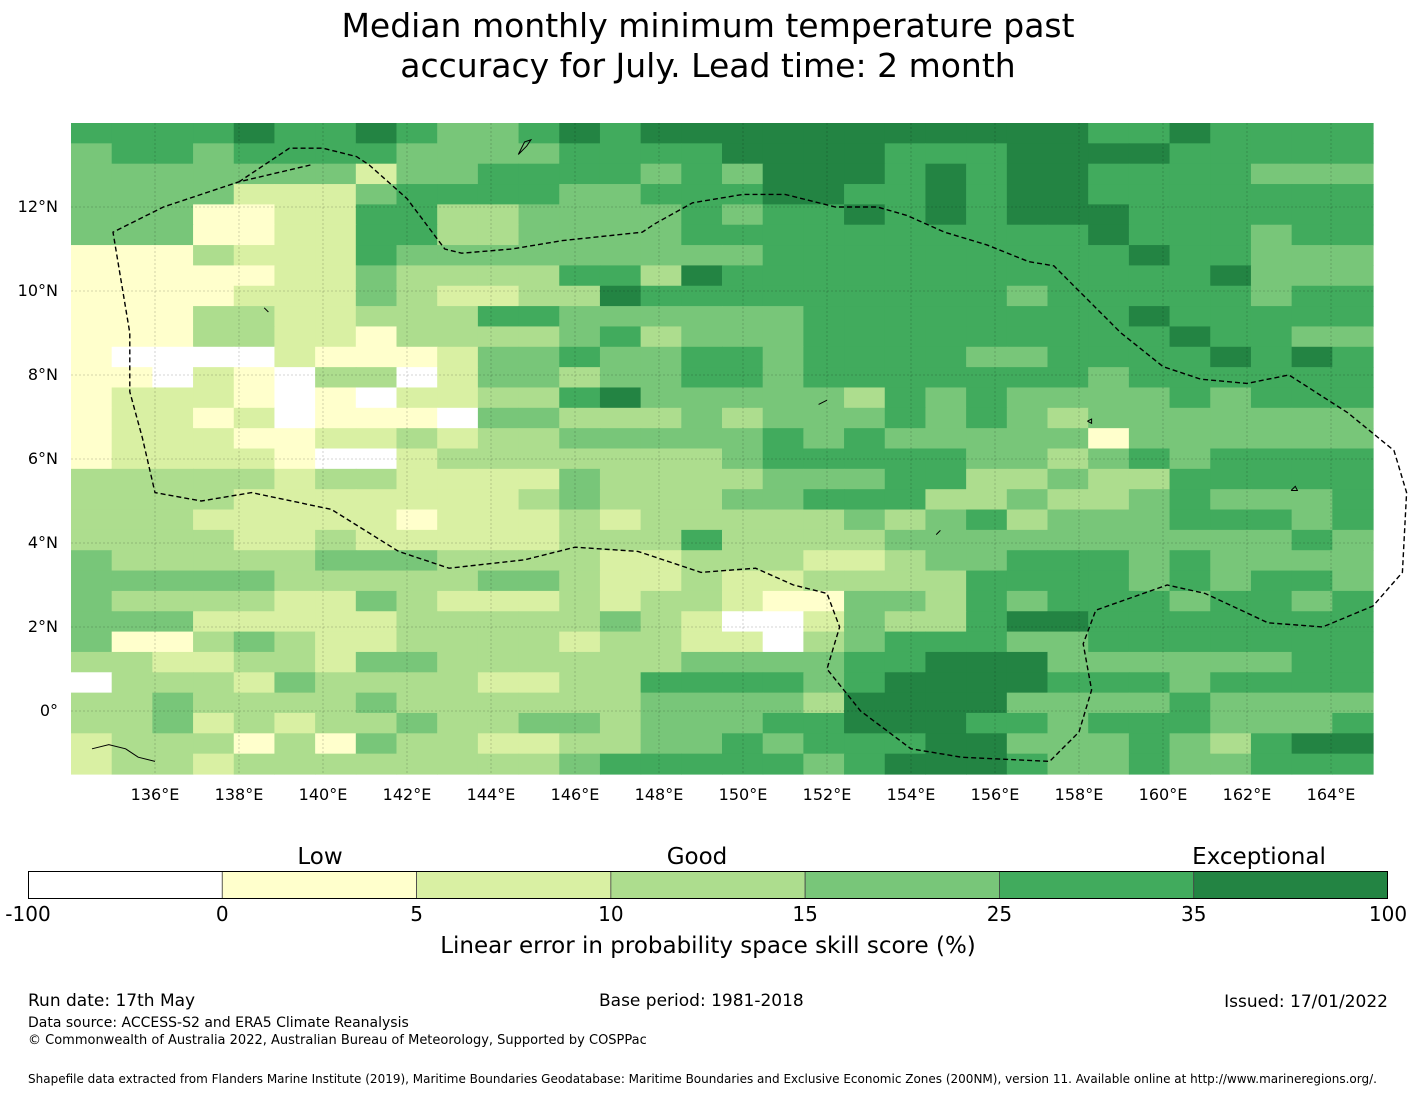 The width and height of the screenshot is (1416, 1095). I want to click on latitude-tick-label: 2°N, so click(42, 626).